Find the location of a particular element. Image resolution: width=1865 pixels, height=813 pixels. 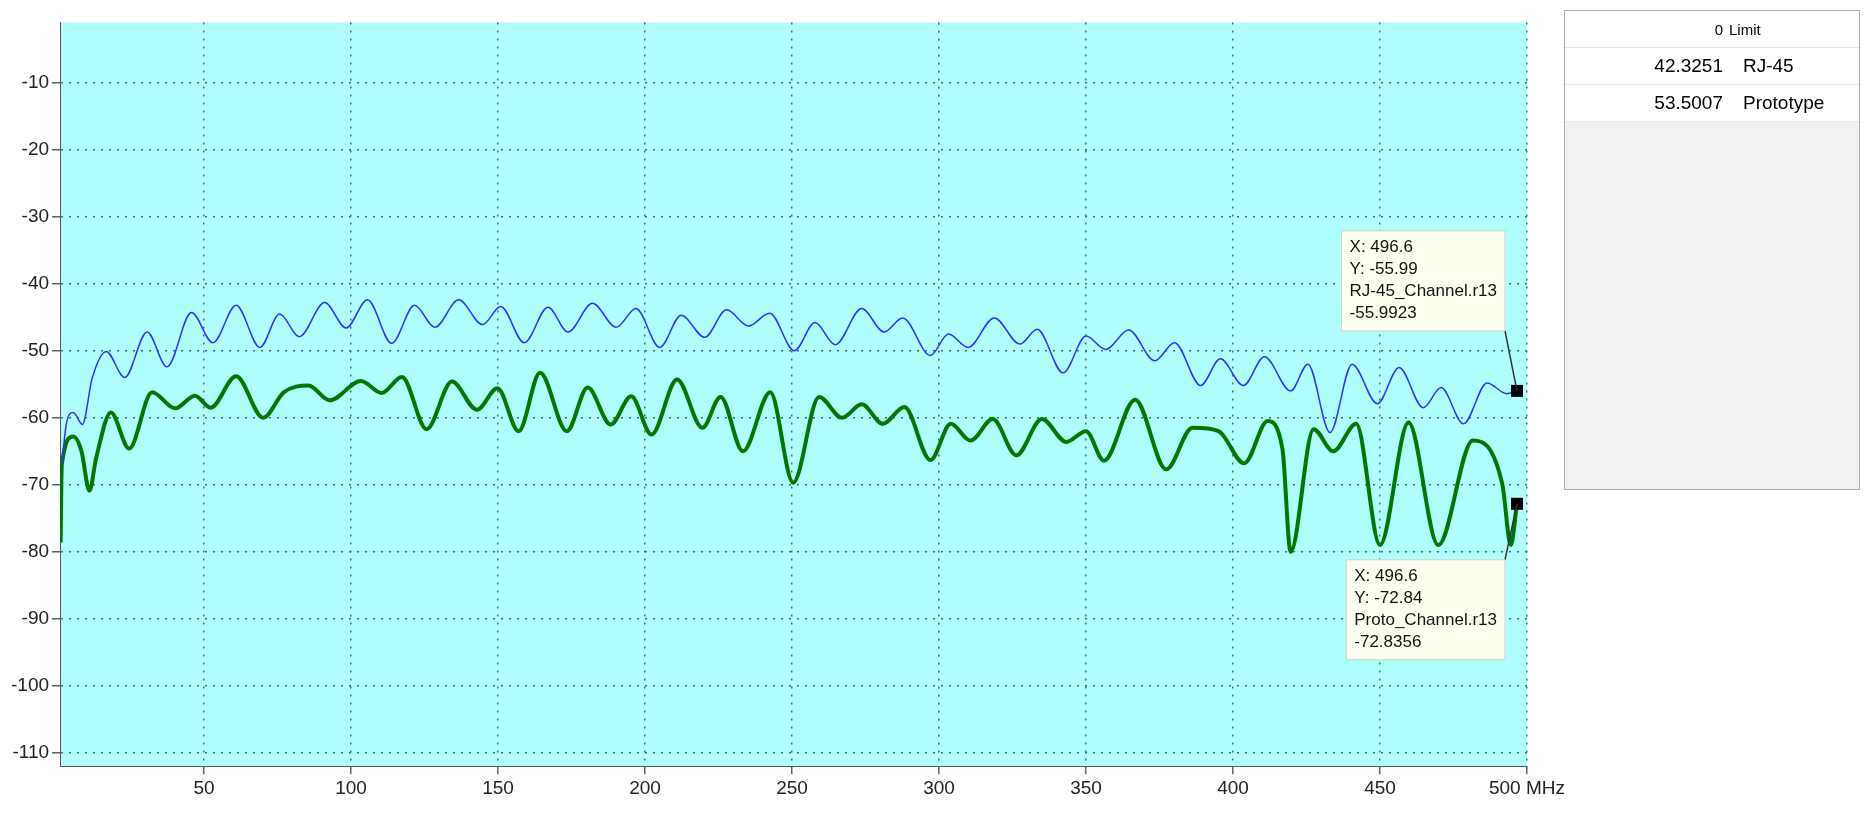

y-tick-label: -30 is located at coordinates (35, 215).